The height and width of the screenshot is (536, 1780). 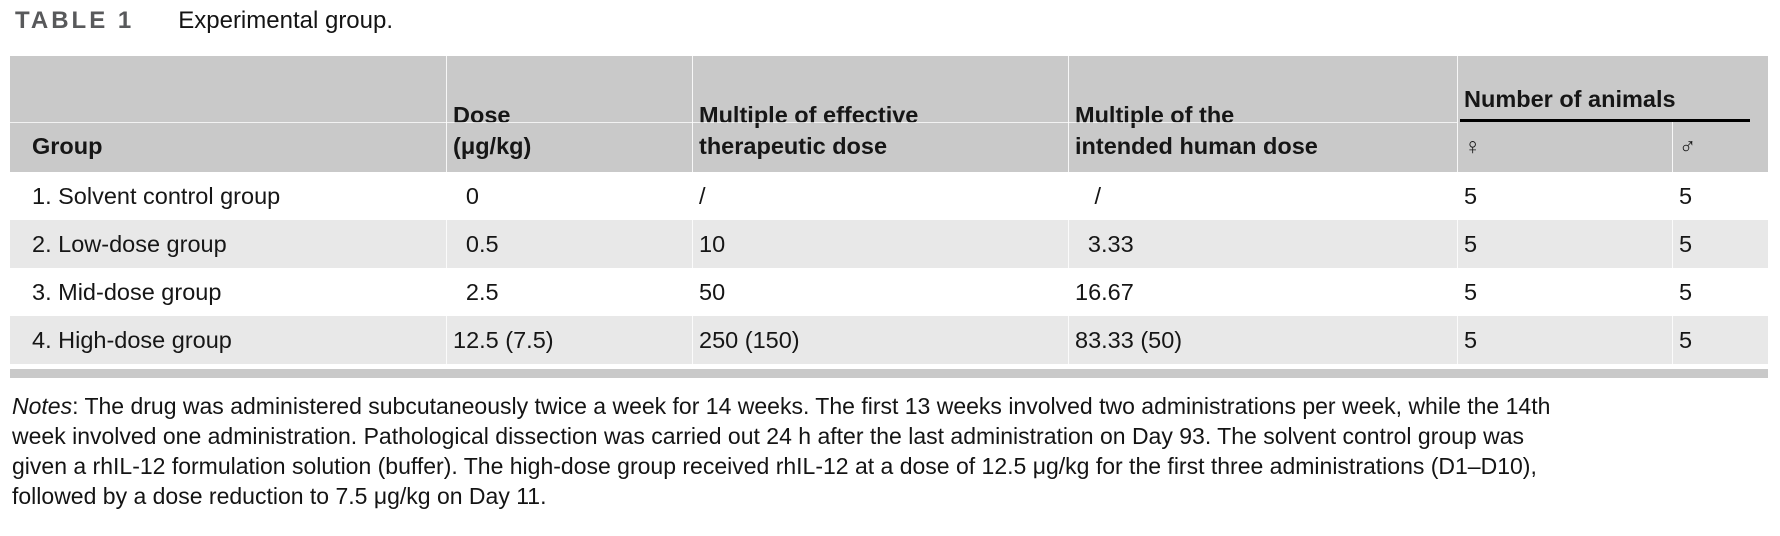 I want to click on number-of-animals-label: Number of animals, so click(x=1605, y=104).